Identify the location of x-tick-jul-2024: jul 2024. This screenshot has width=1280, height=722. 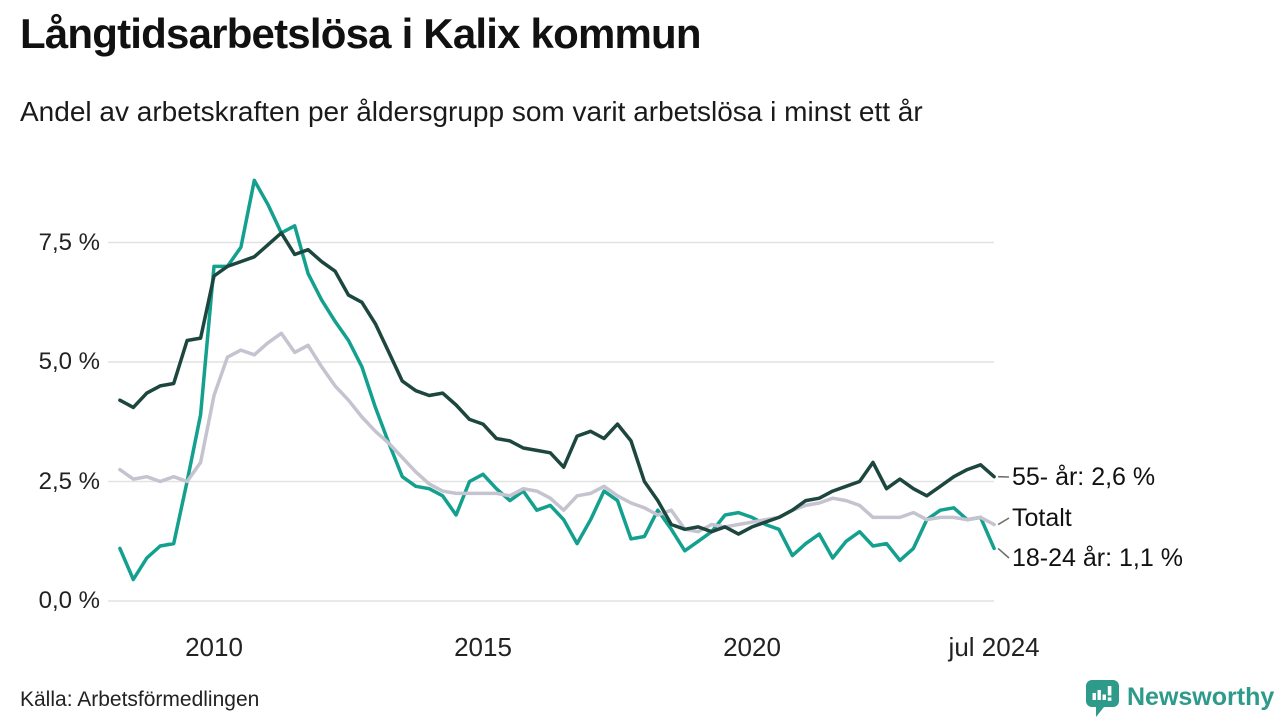
(994, 647).